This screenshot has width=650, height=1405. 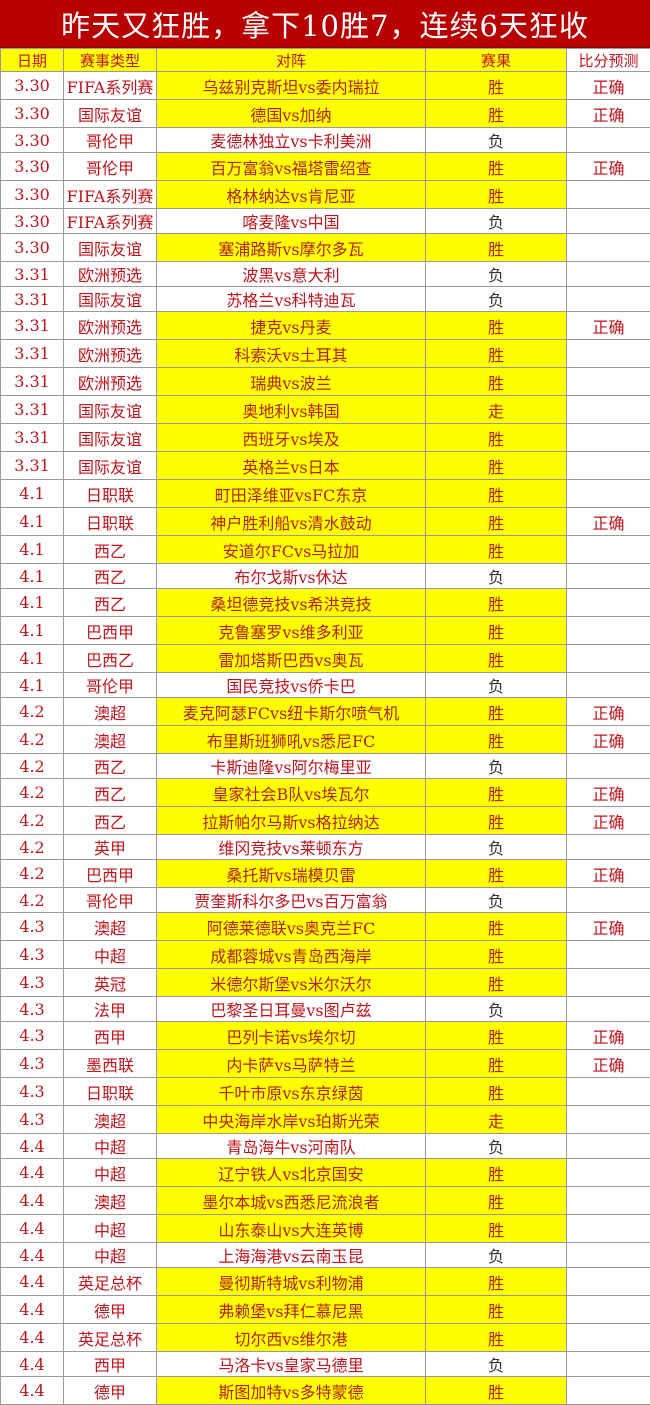 I want to click on cell-match: 贾奎斯科尔多巴vs百万富翁, so click(x=291, y=900).